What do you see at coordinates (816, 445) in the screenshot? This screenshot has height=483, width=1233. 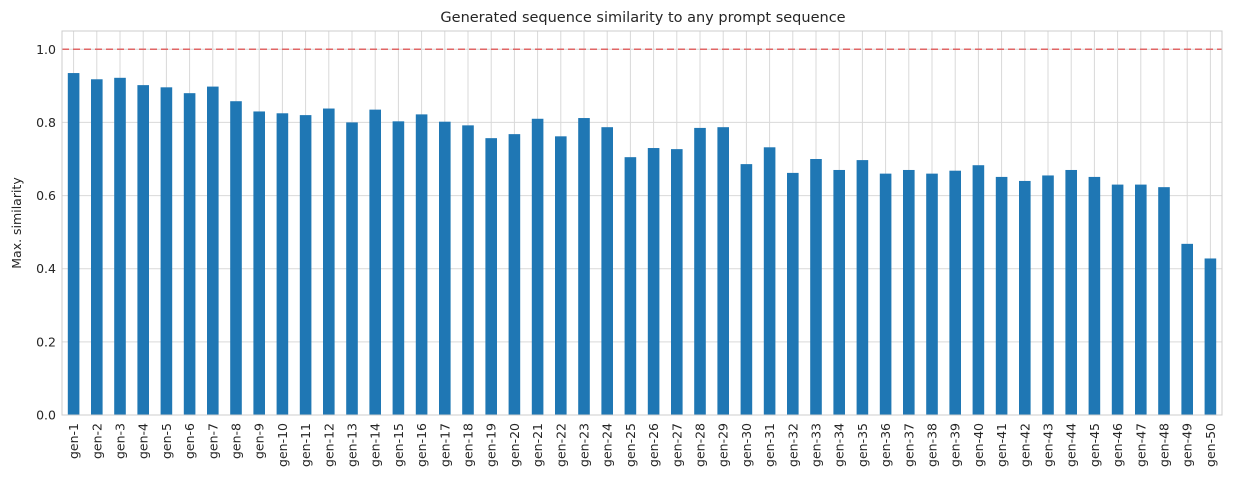 I see `x-tick-label: gen-33` at bounding box center [816, 445].